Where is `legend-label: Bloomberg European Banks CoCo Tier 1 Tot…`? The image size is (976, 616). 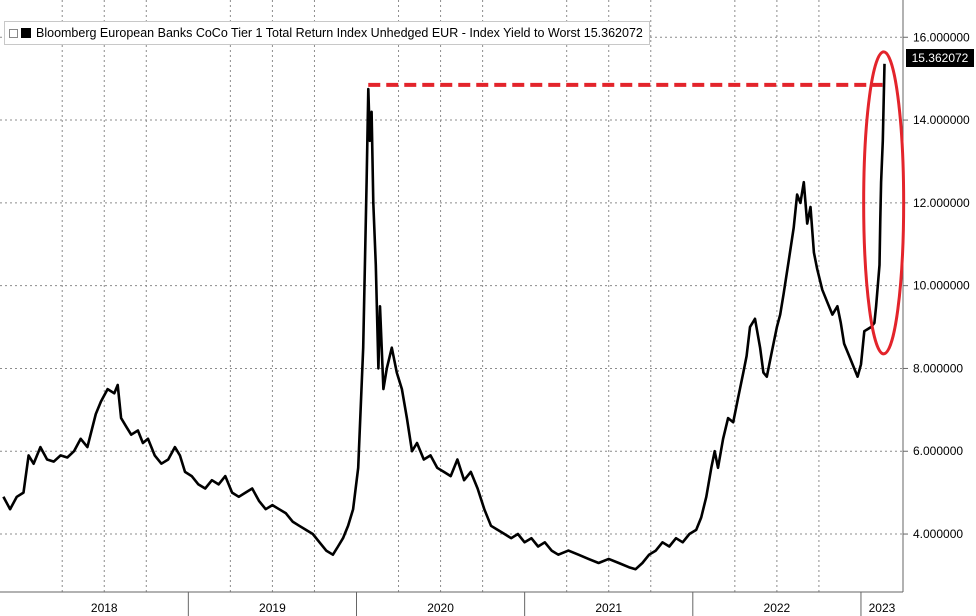
legend-label: Bloomberg European Banks CoCo Tier 1 Tot… is located at coordinates (339, 33).